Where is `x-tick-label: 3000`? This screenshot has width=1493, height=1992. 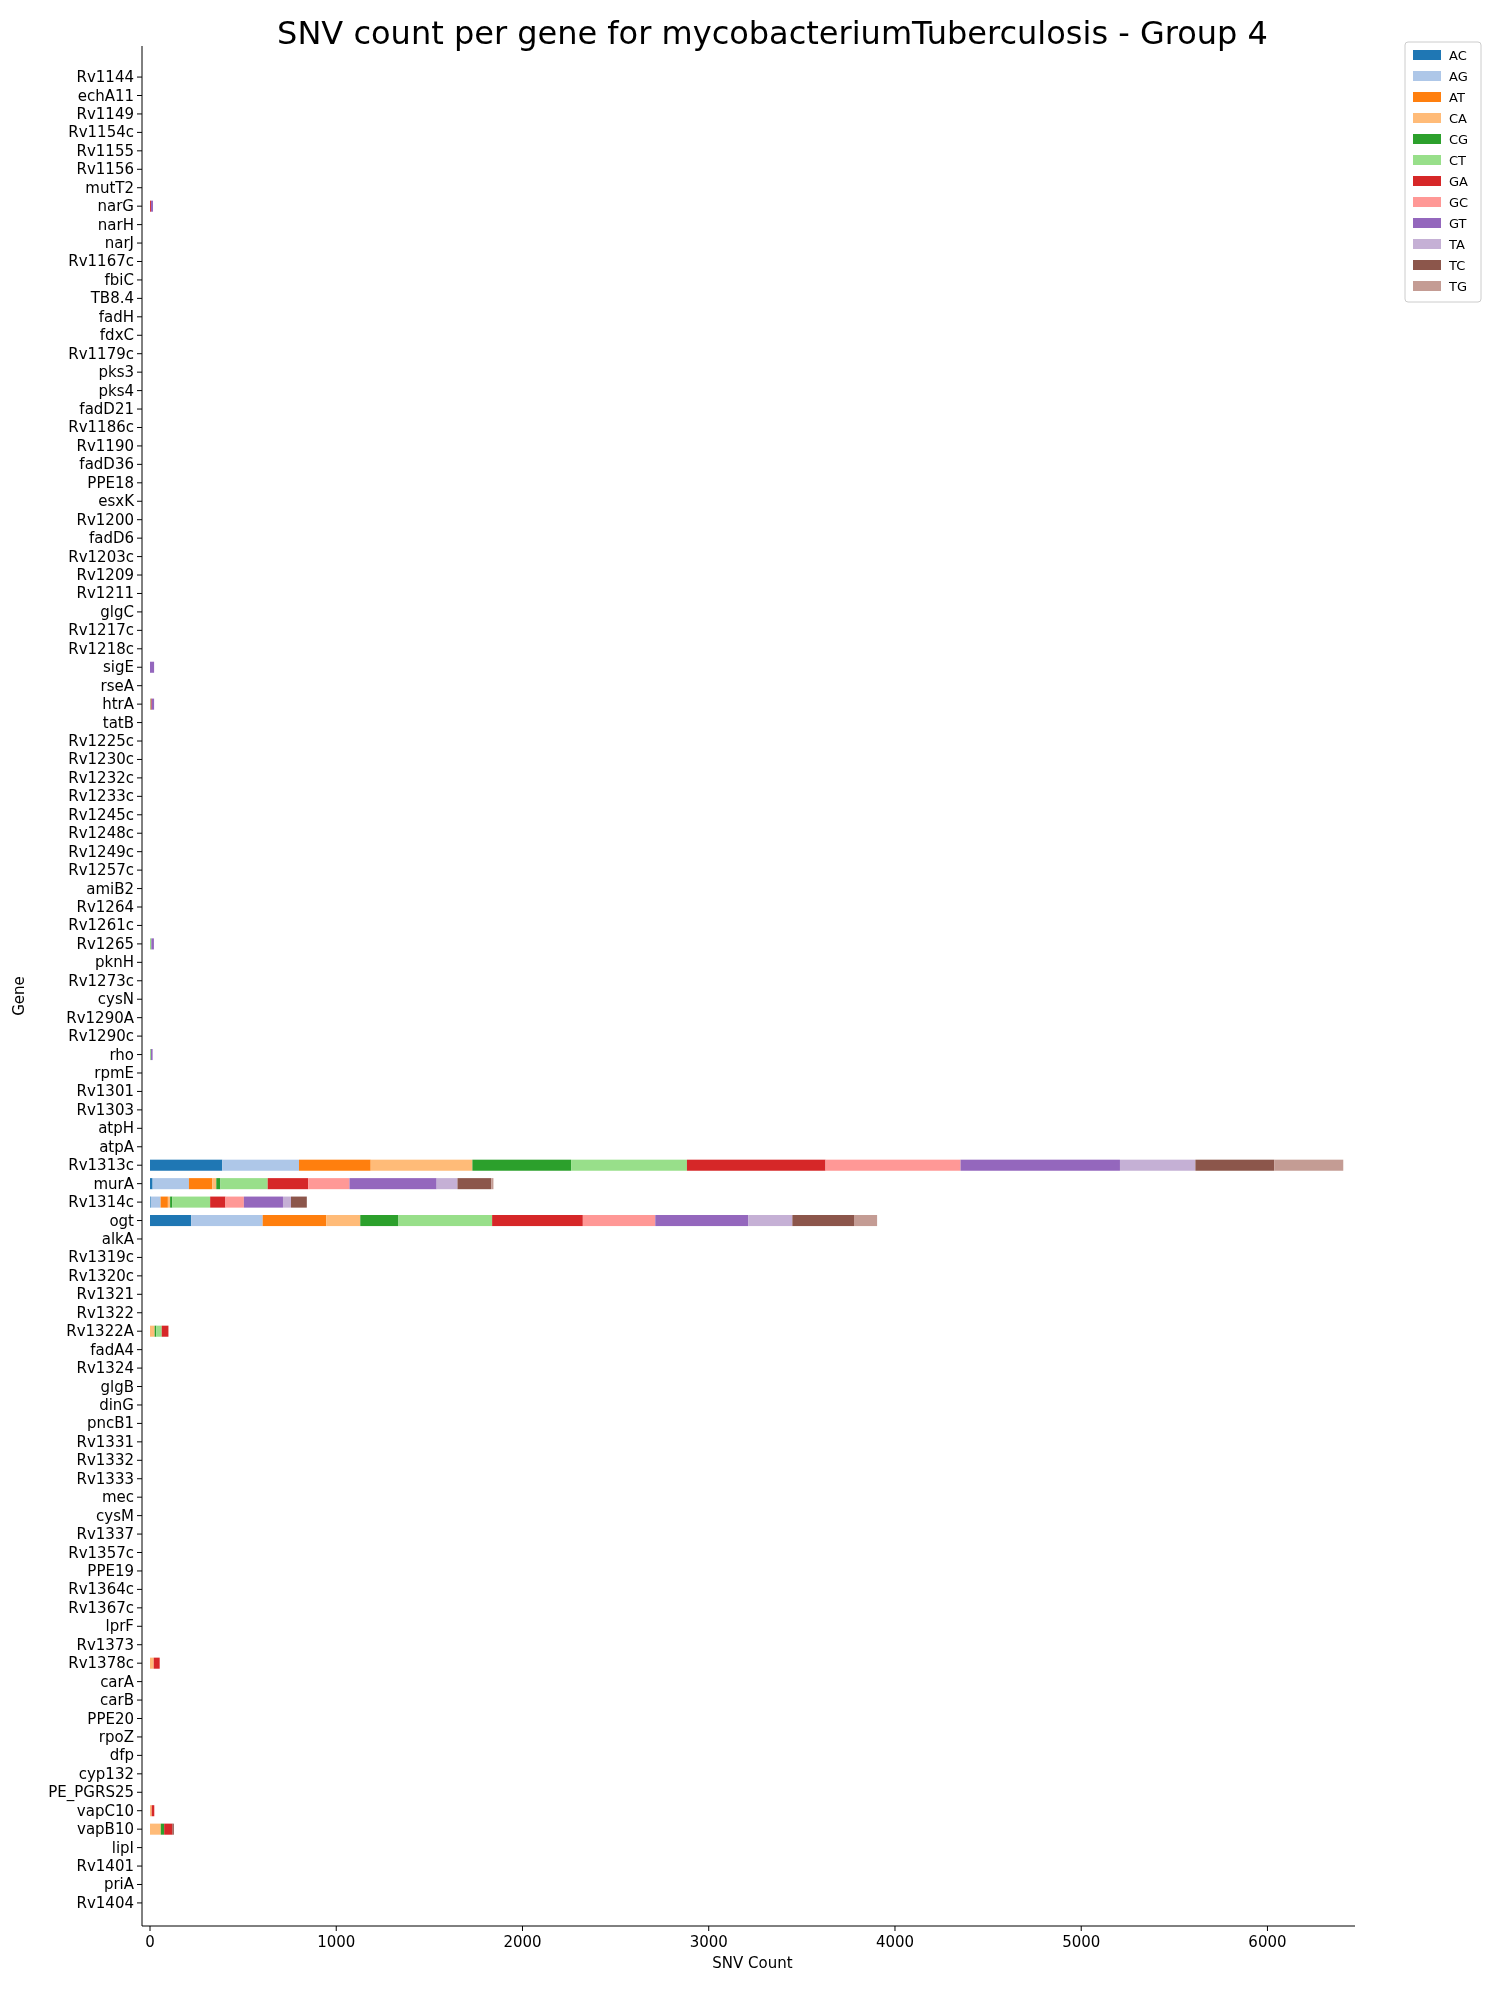
x-tick-label: 3000 is located at coordinates (708, 1942).